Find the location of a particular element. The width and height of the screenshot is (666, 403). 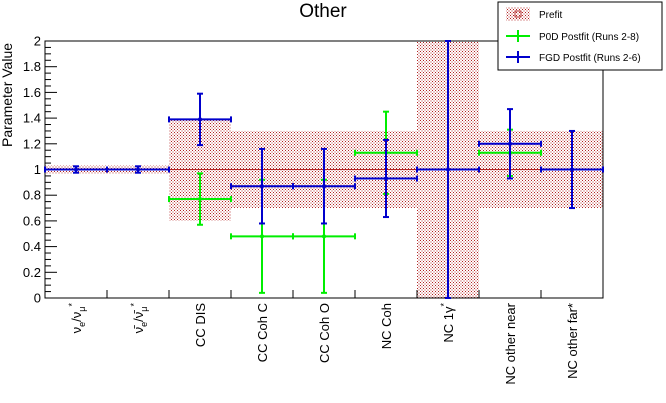

legend-p0d-label: P0D Postfit (Runs 2-8) is located at coordinates (589, 37).